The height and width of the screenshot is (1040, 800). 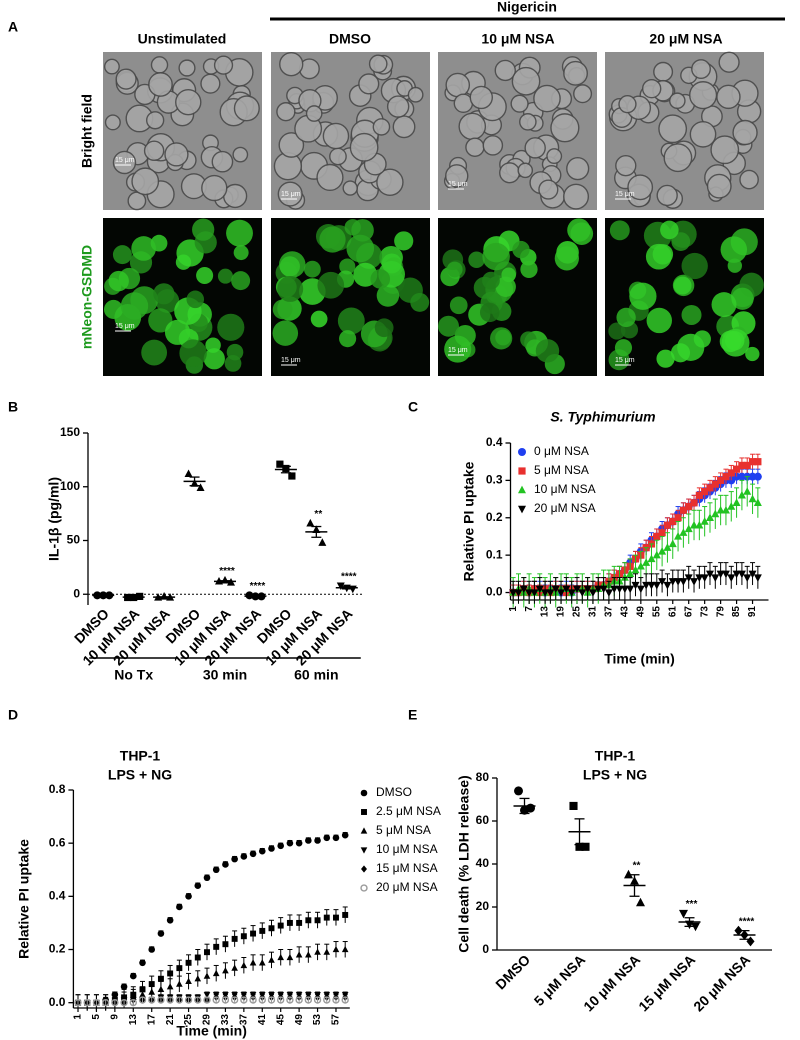 I want to click on chart-subtitle: LPS + NG, so click(x=615, y=775).